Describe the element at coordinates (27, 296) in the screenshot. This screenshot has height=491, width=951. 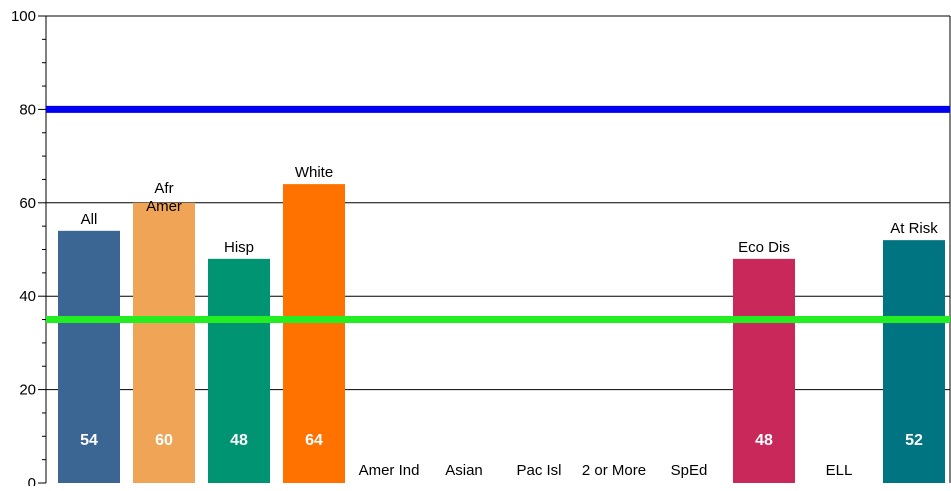
I see `y-tick-label: 40` at that location.